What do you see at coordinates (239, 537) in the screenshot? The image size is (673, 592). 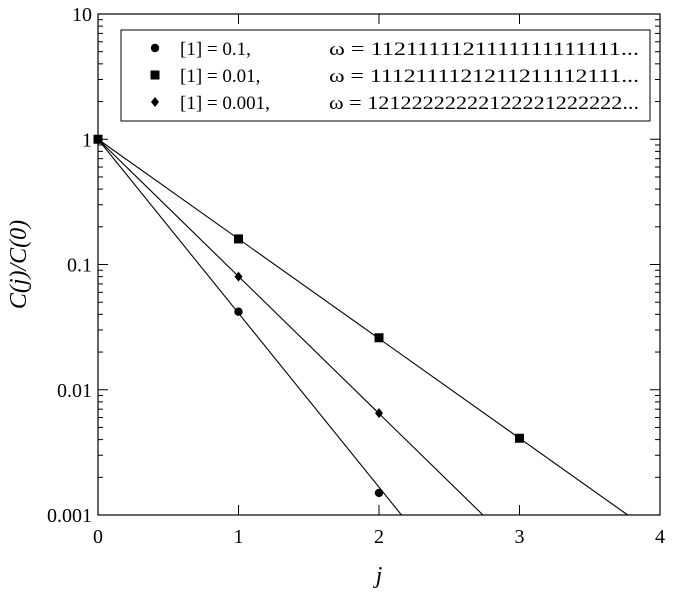 I see `x-tick-label-1: 1` at bounding box center [239, 537].